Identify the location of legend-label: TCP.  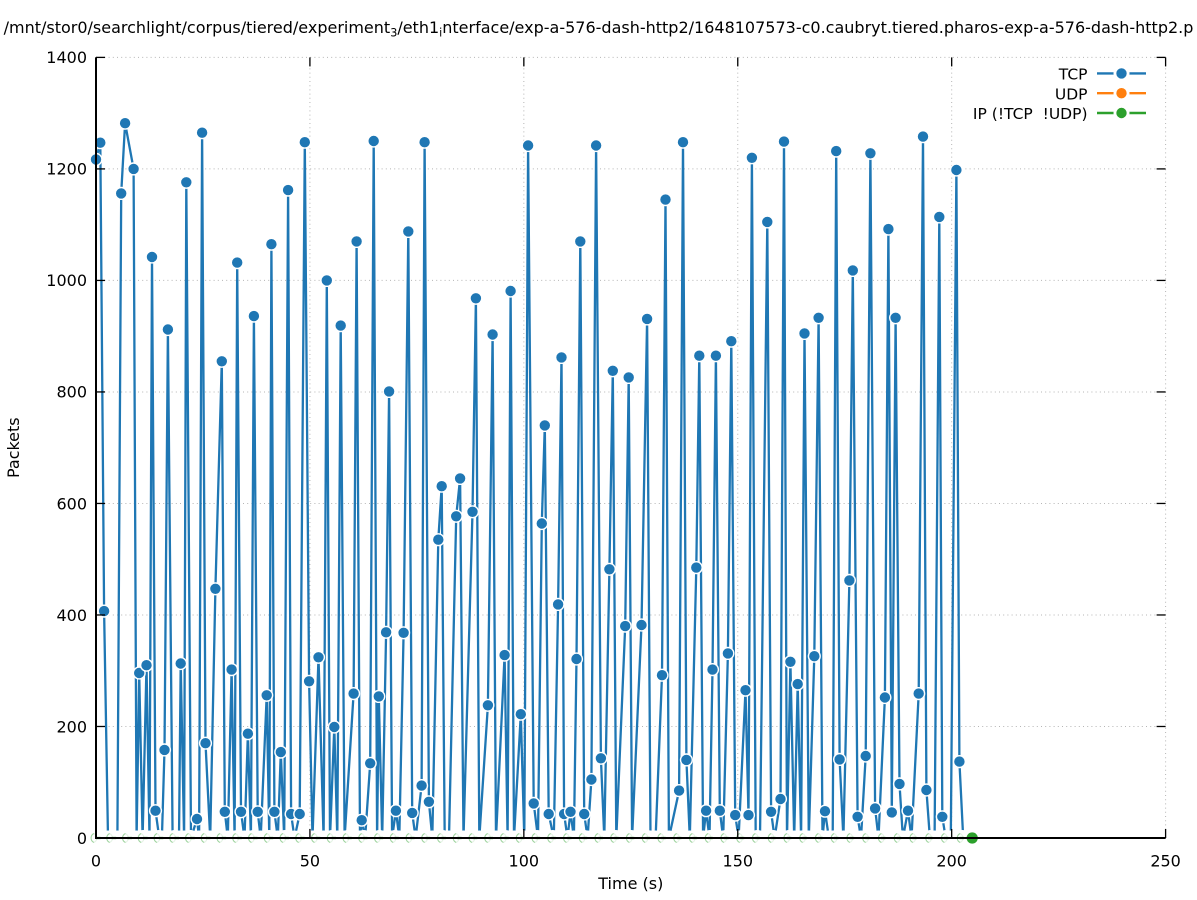
(1073, 75).